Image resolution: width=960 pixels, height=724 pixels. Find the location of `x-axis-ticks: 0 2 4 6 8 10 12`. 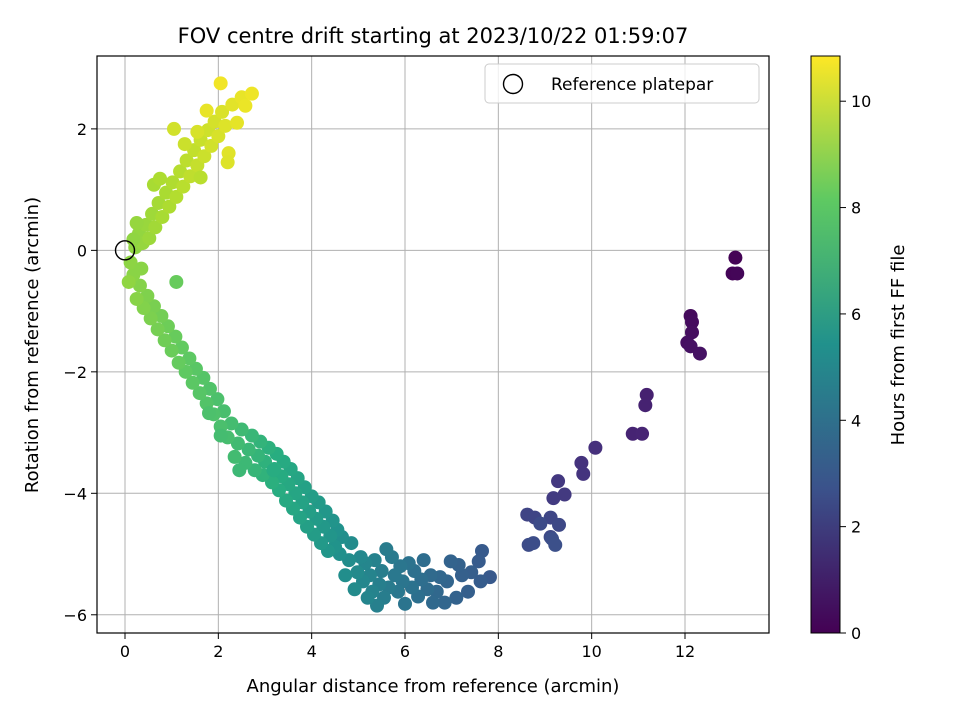

x-axis-ticks: 0 2 4 6 8 10 12 is located at coordinates (407, 647).